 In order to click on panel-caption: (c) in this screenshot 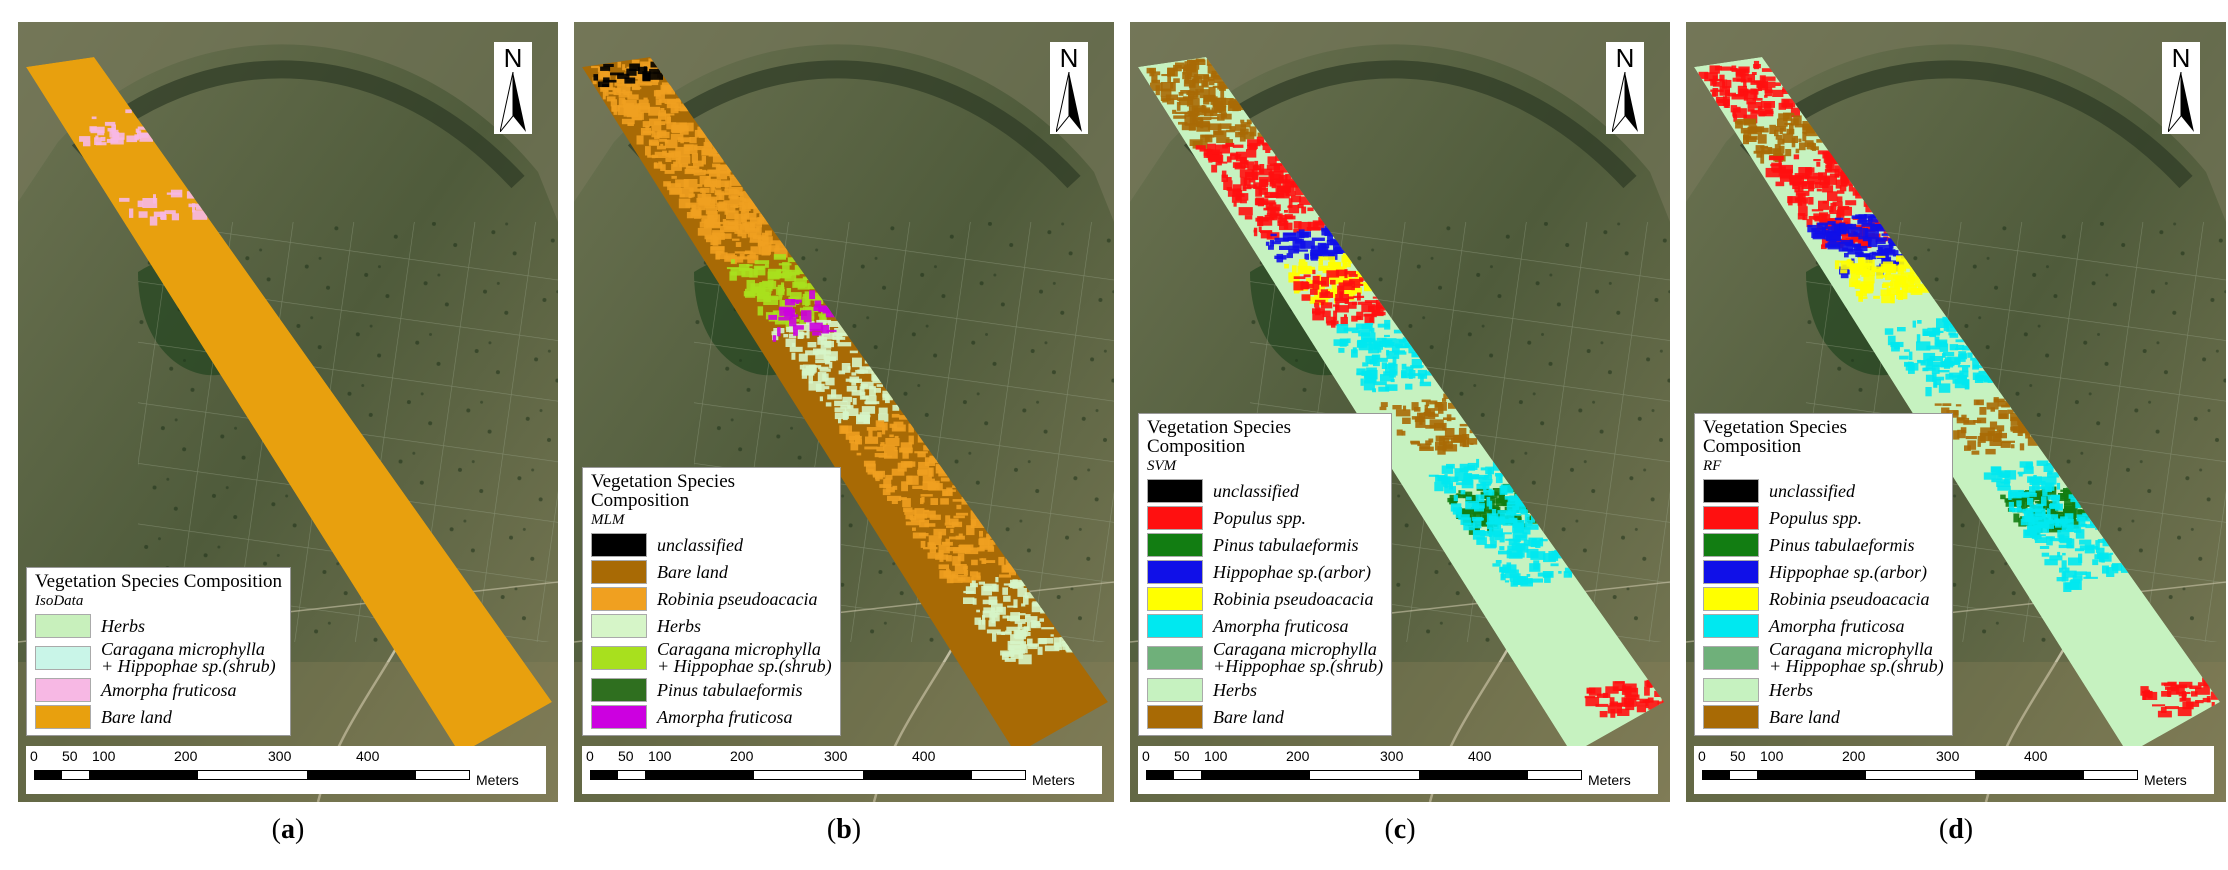, I will do `click(1400, 829)`.